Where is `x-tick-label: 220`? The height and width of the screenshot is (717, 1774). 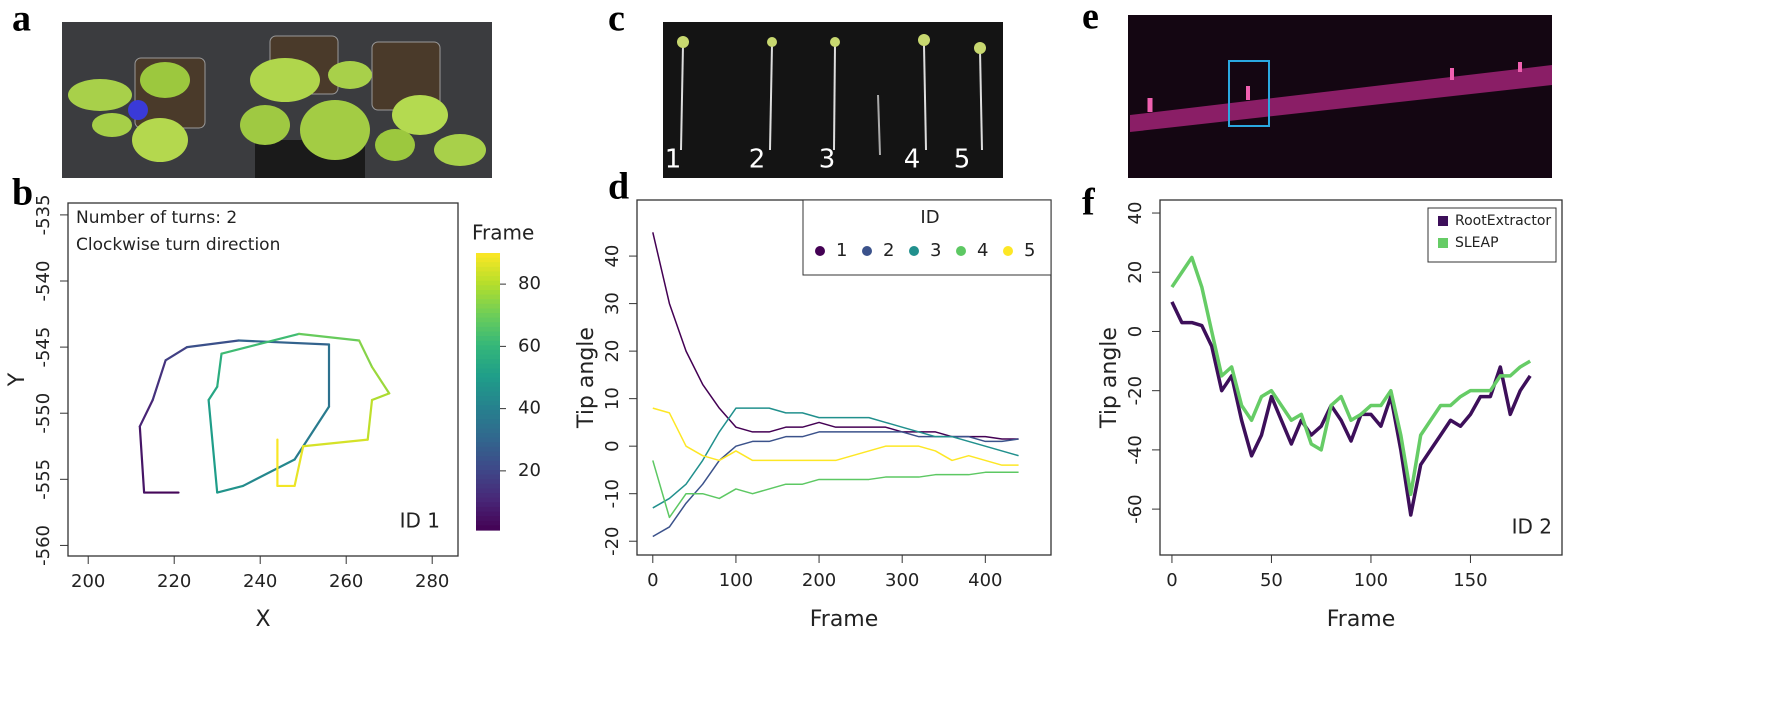 x-tick-label: 220 is located at coordinates (174, 581).